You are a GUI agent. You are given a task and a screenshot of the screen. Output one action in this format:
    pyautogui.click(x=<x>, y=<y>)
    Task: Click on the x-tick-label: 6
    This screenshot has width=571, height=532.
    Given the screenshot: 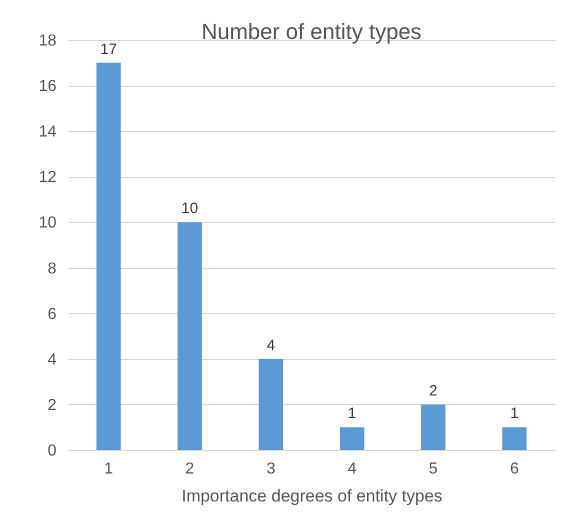 What is the action you would take?
    pyautogui.click(x=514, y=469)
    